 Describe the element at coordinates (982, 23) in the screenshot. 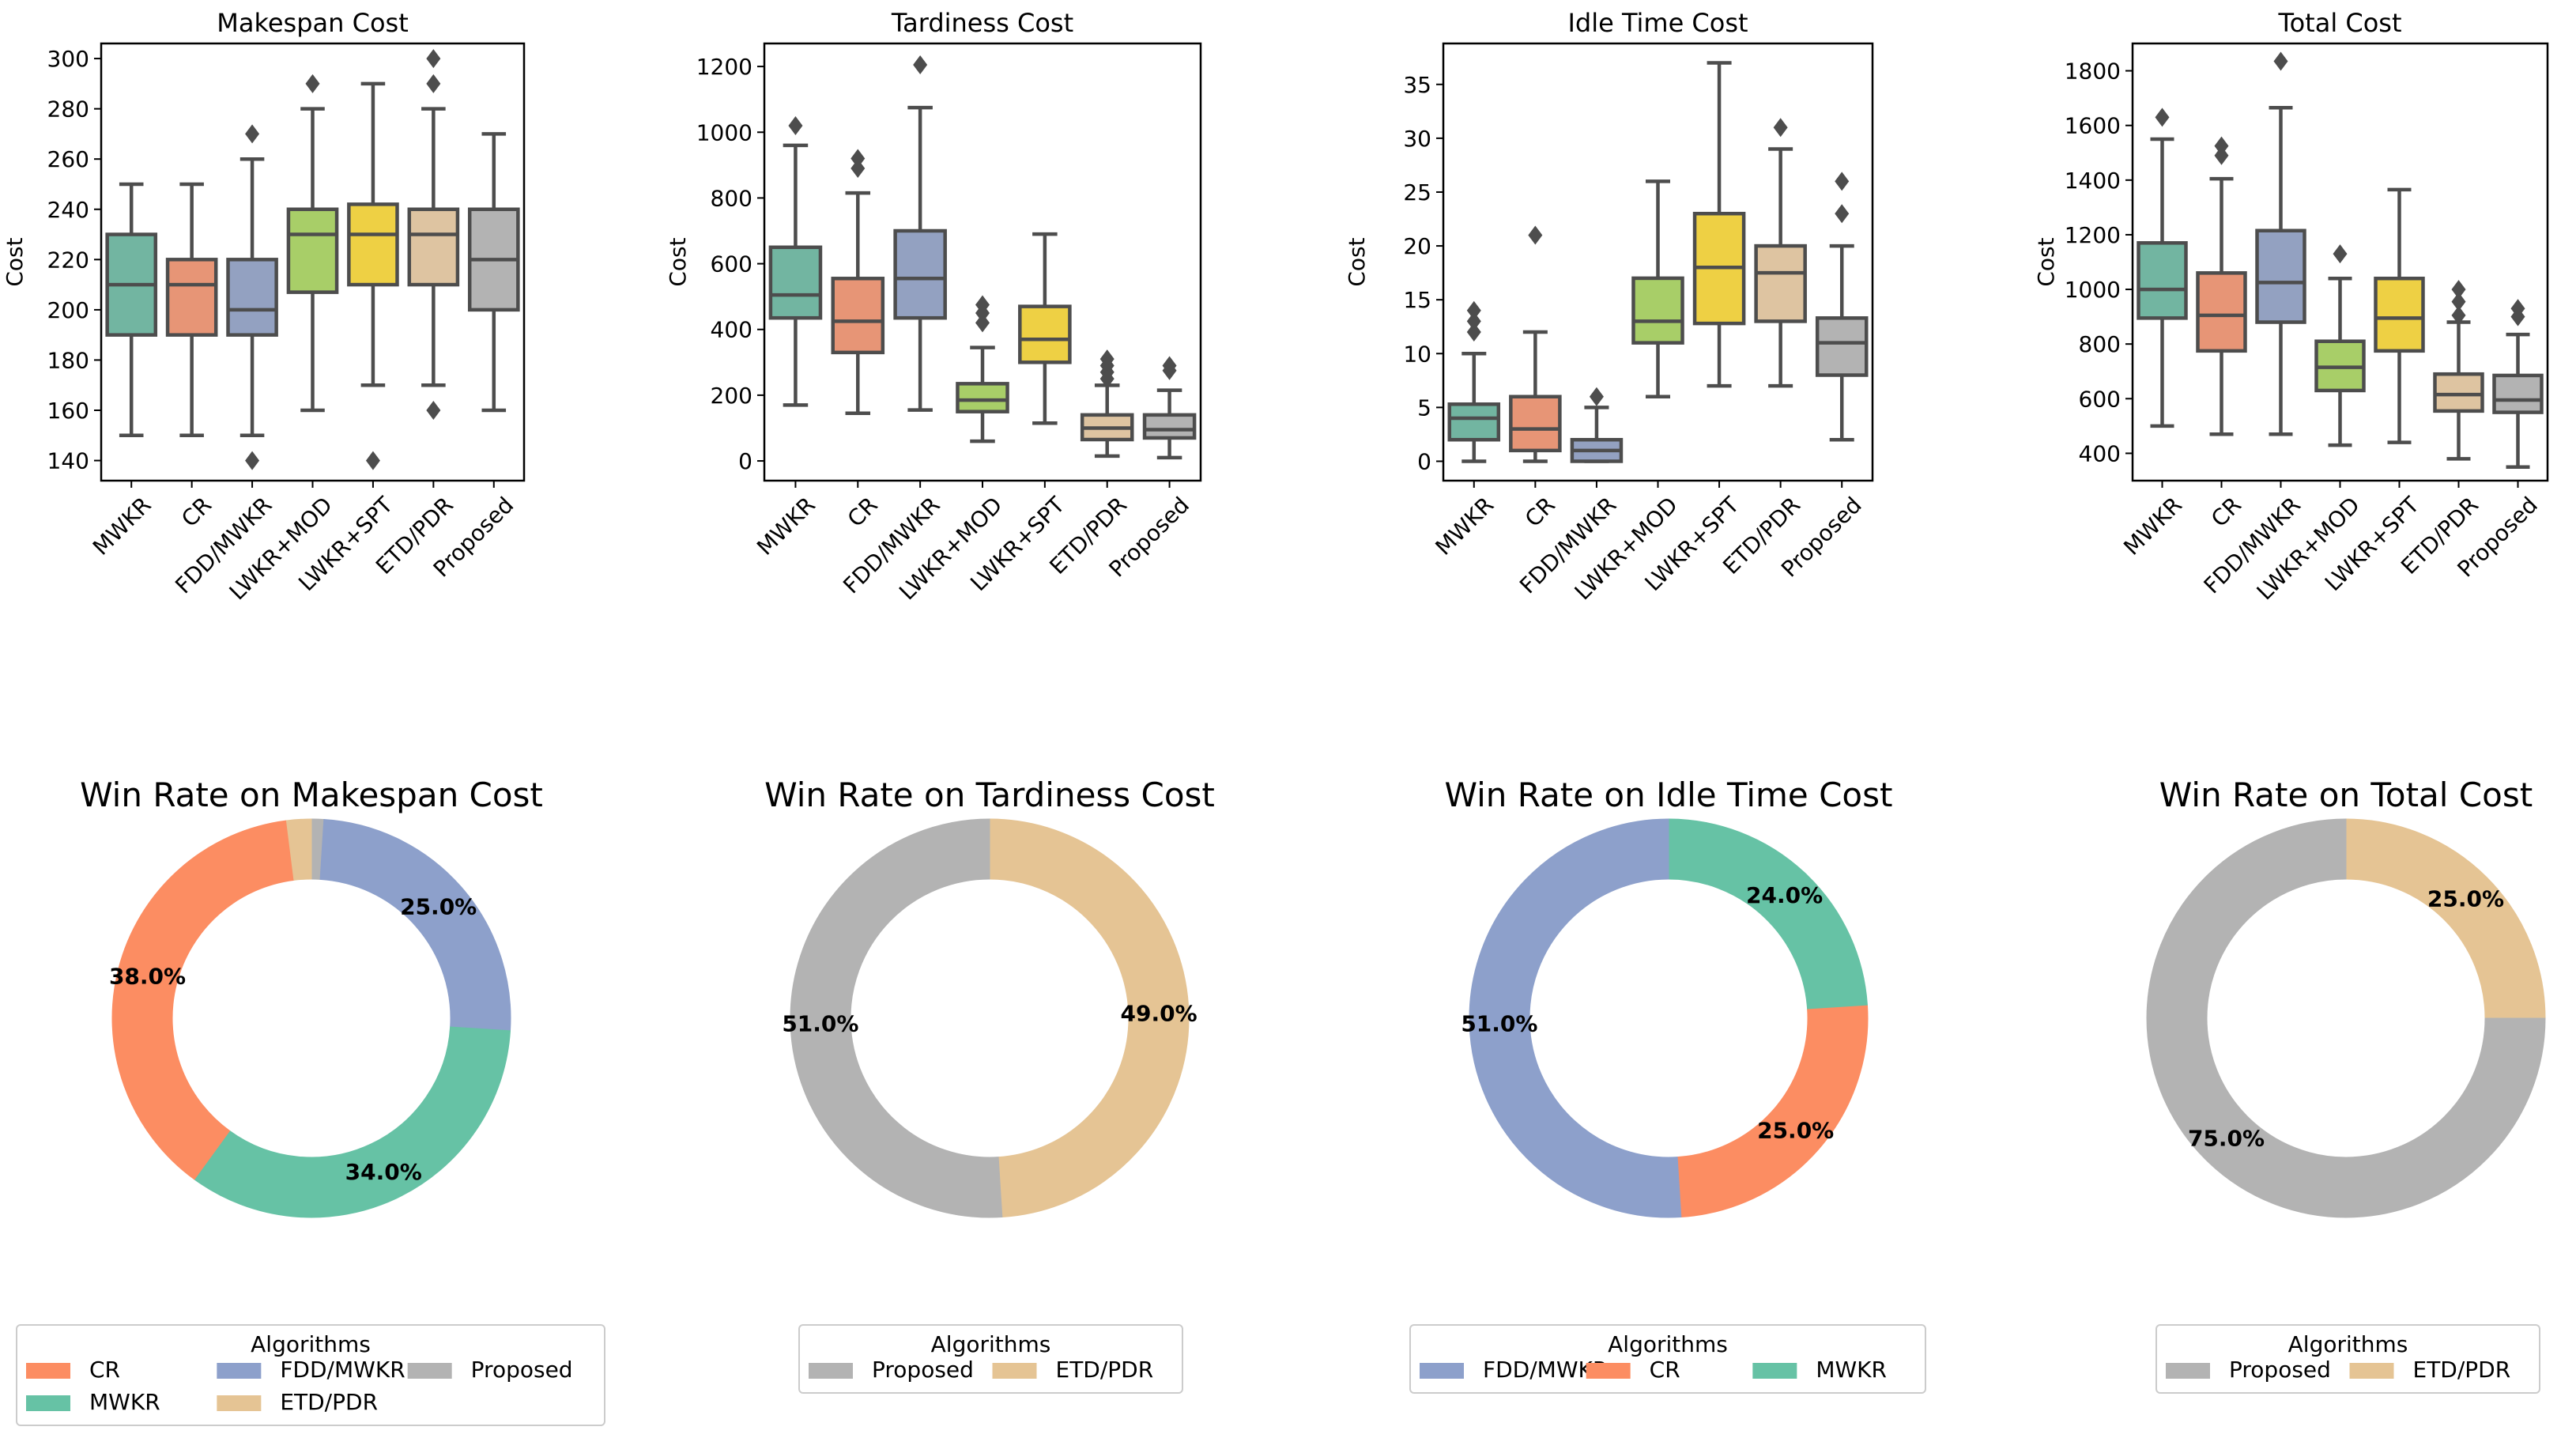

I see `chart-title: Tardiness Cost` at that location.